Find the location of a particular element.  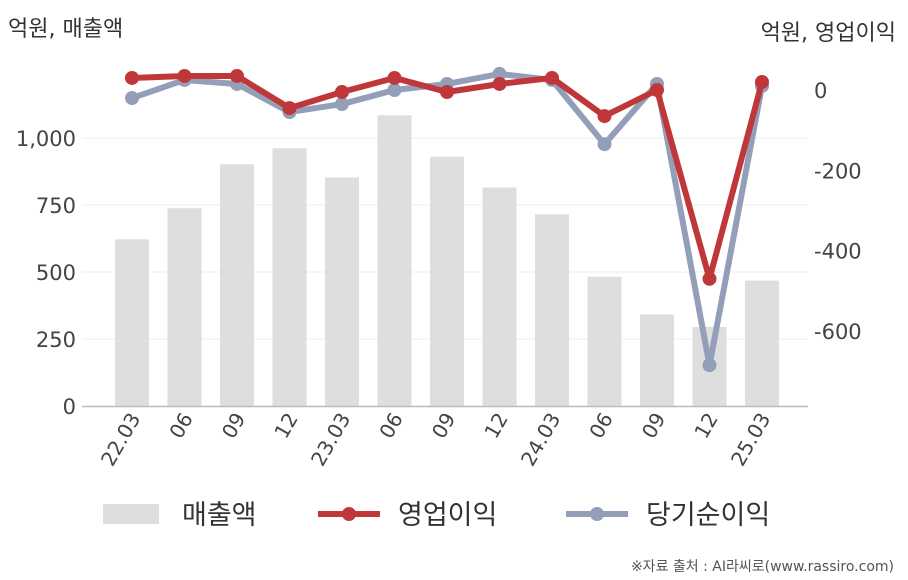

left-tick-label: 250 is located at coordinates (56, 340).